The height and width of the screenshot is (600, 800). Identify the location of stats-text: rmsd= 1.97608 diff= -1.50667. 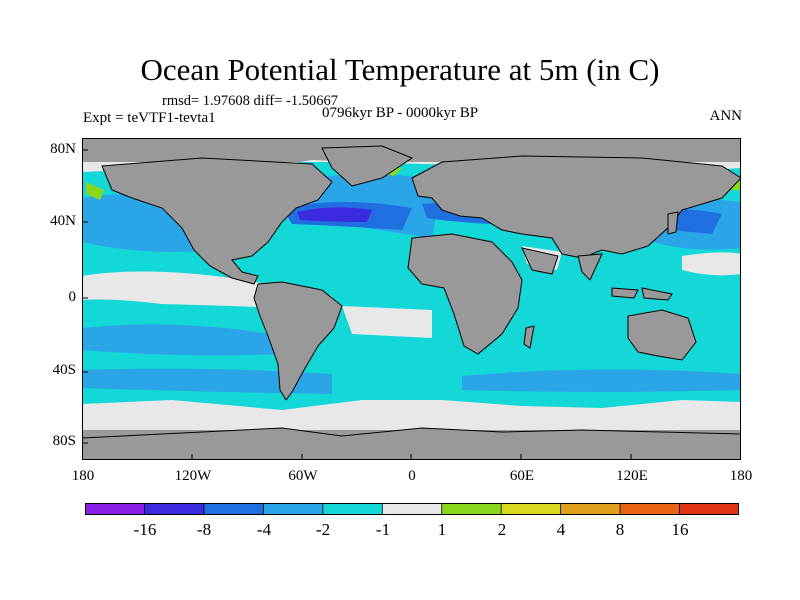
(250, 101).